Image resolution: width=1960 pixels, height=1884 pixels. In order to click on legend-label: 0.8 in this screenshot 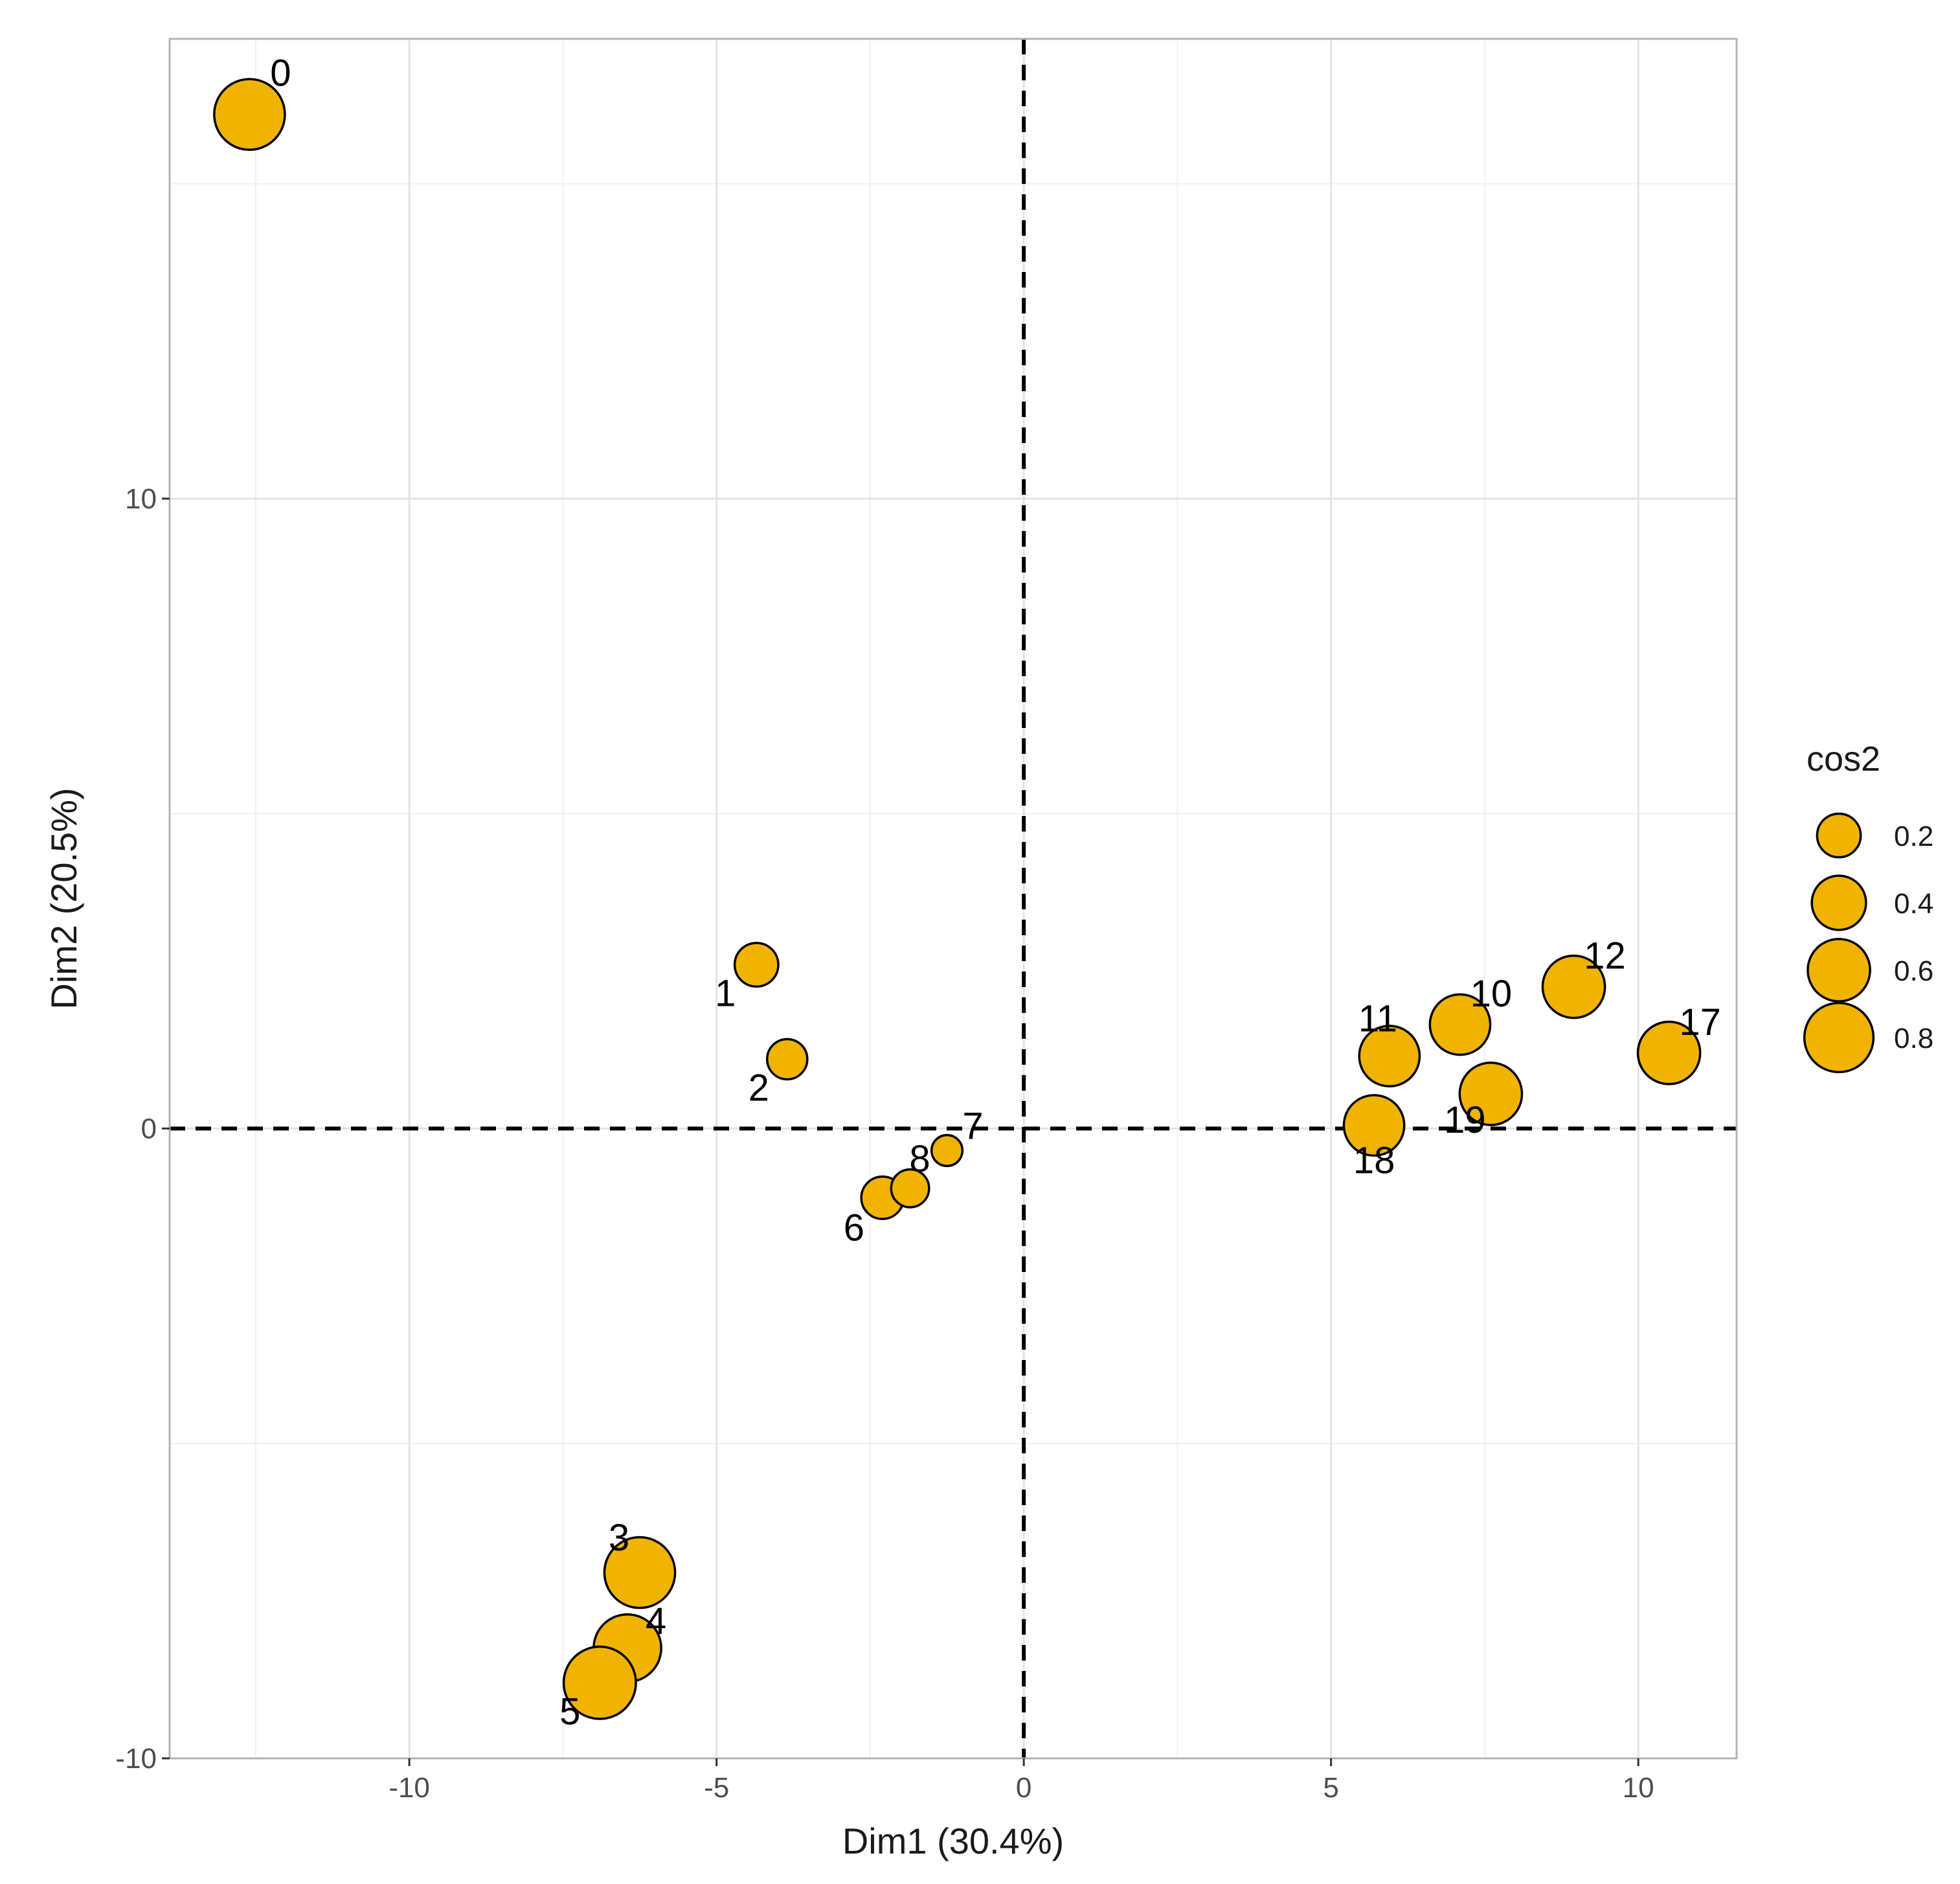, I will do `click(1913, 1038)`.